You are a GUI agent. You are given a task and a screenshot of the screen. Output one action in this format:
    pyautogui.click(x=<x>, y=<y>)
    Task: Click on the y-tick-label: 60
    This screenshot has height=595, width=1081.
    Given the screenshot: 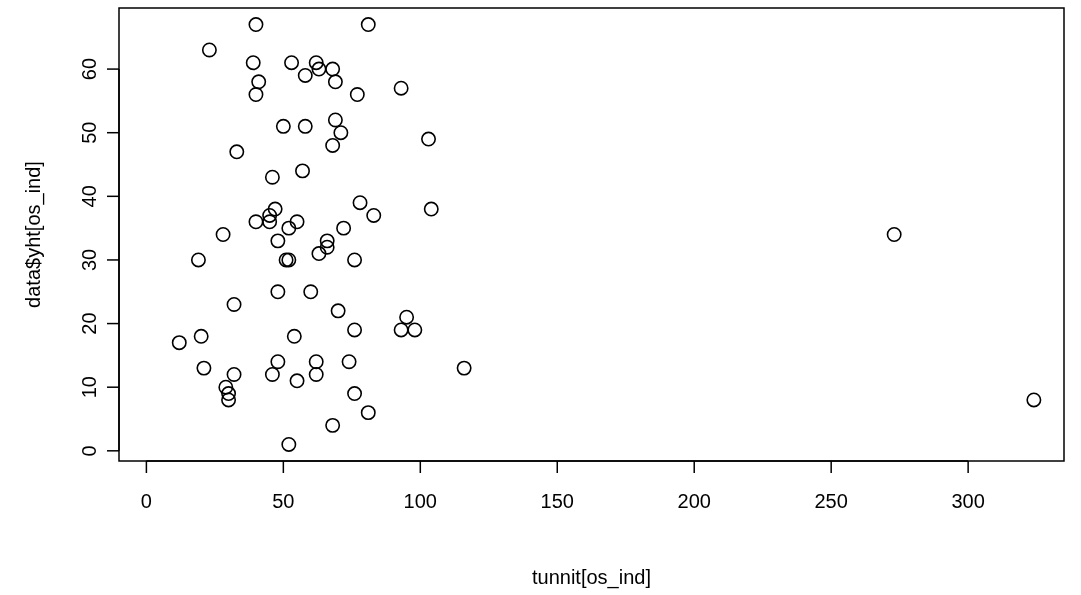 What is the action you would take?
    pyautogui.click(x=89, y=69)
    